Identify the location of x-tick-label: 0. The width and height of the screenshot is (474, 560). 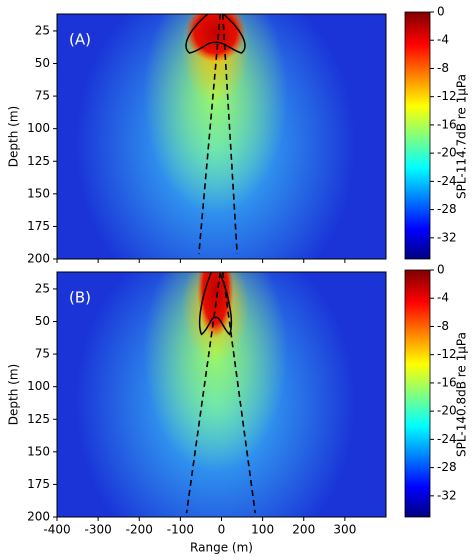
(222, 530).